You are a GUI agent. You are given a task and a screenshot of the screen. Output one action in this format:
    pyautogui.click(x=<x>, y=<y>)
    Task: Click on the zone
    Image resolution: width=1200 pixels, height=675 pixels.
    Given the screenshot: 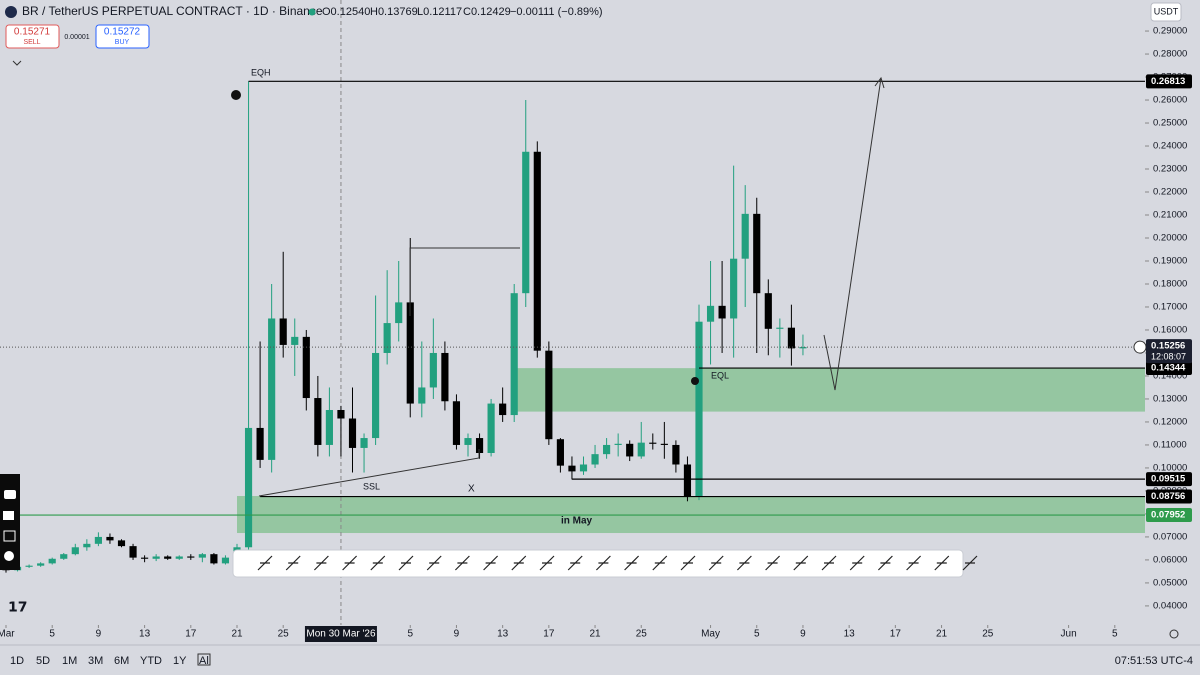 What is the action you would take?
    pyautogui.click(x=829, y=390)
    